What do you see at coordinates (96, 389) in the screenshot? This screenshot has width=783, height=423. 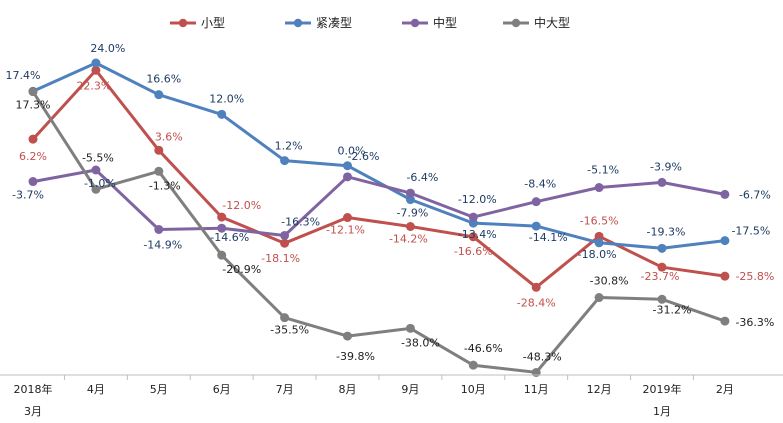 I see `x-tick-label-1: 4月` at bounding box center [96, 389].